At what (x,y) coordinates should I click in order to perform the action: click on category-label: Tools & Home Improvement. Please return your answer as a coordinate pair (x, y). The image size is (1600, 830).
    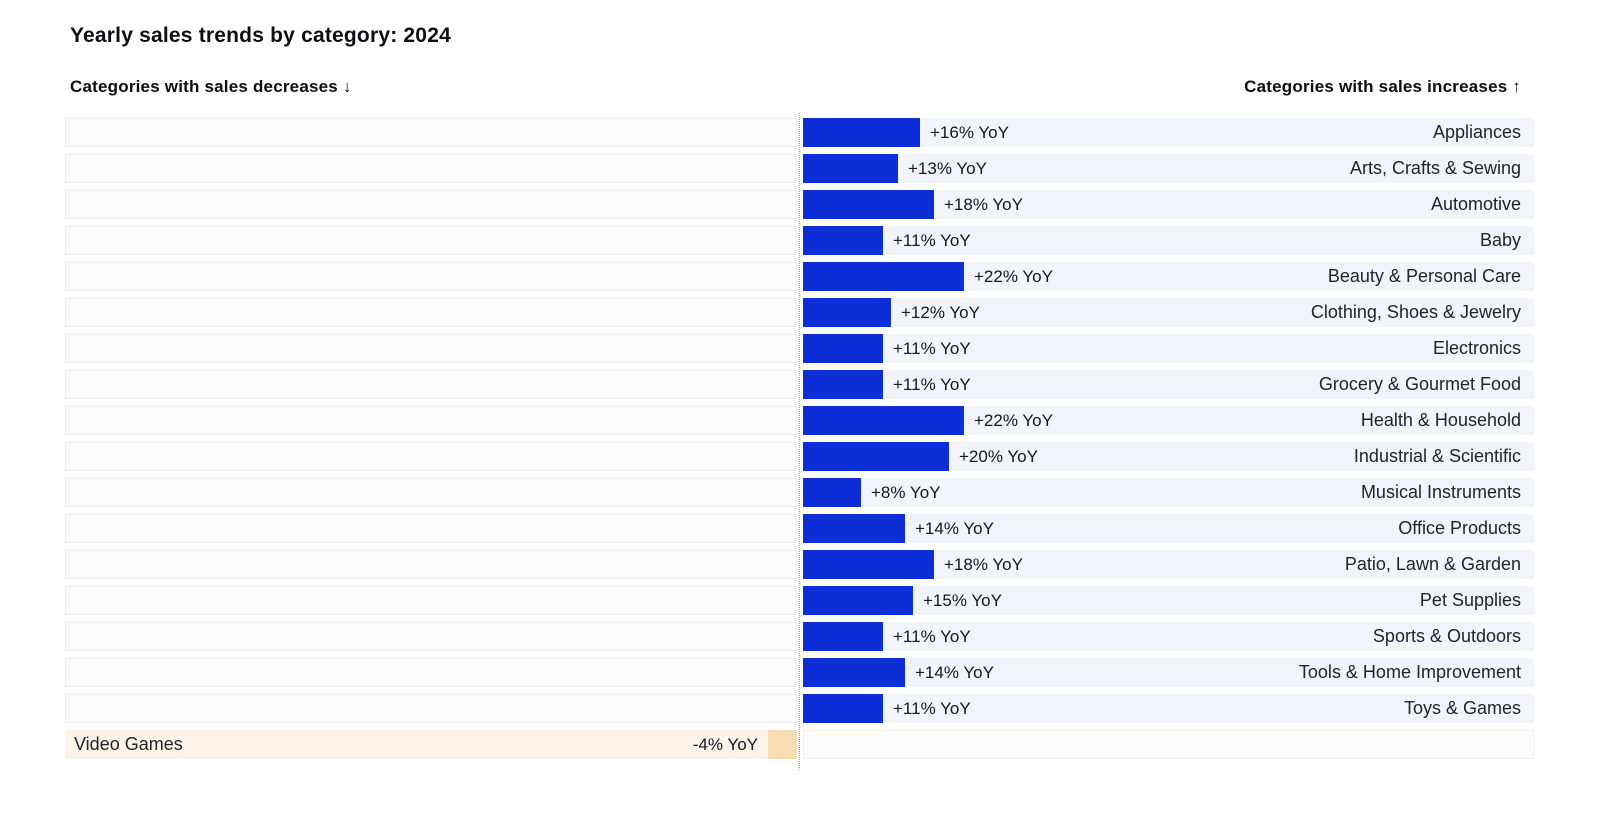
    Looking at the image, I should click on (1409, 672).